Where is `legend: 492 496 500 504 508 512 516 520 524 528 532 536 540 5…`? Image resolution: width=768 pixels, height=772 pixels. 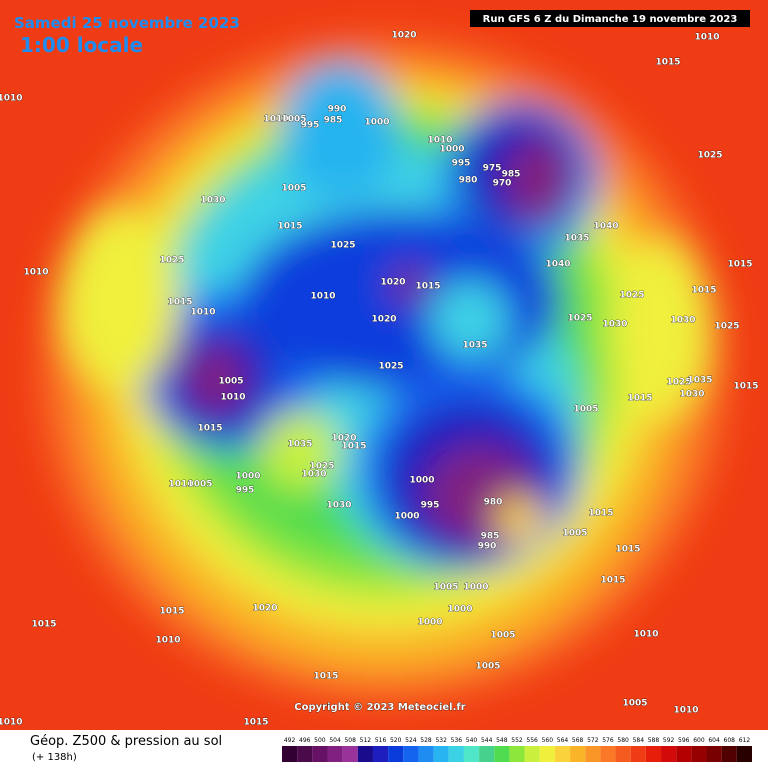 legend: 492 496 500 504 508 512 516 520 524 528 532 536 540 5… is located at coordinates (517, 749).